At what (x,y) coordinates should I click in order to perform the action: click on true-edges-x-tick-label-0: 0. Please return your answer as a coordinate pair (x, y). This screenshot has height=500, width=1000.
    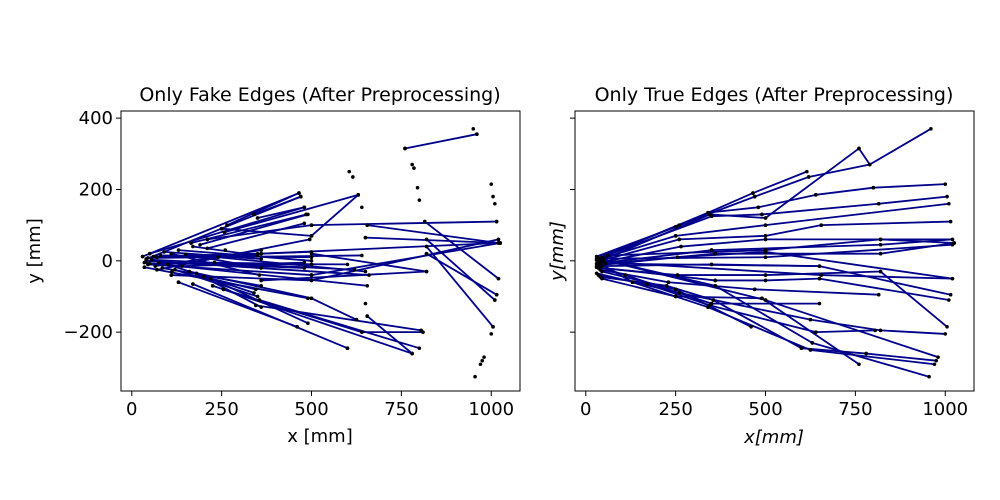
    Looking at the image, I should click on (585, 409).